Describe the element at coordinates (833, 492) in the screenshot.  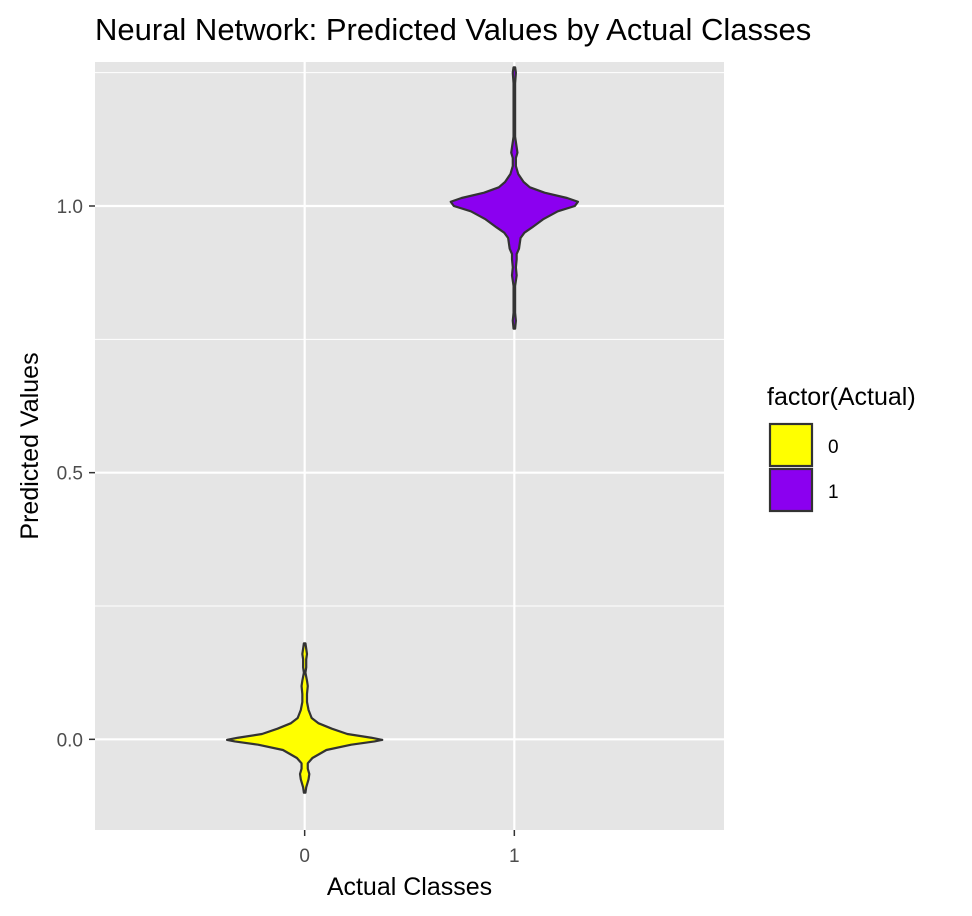
I see `legend-label-1: 1` at that location.